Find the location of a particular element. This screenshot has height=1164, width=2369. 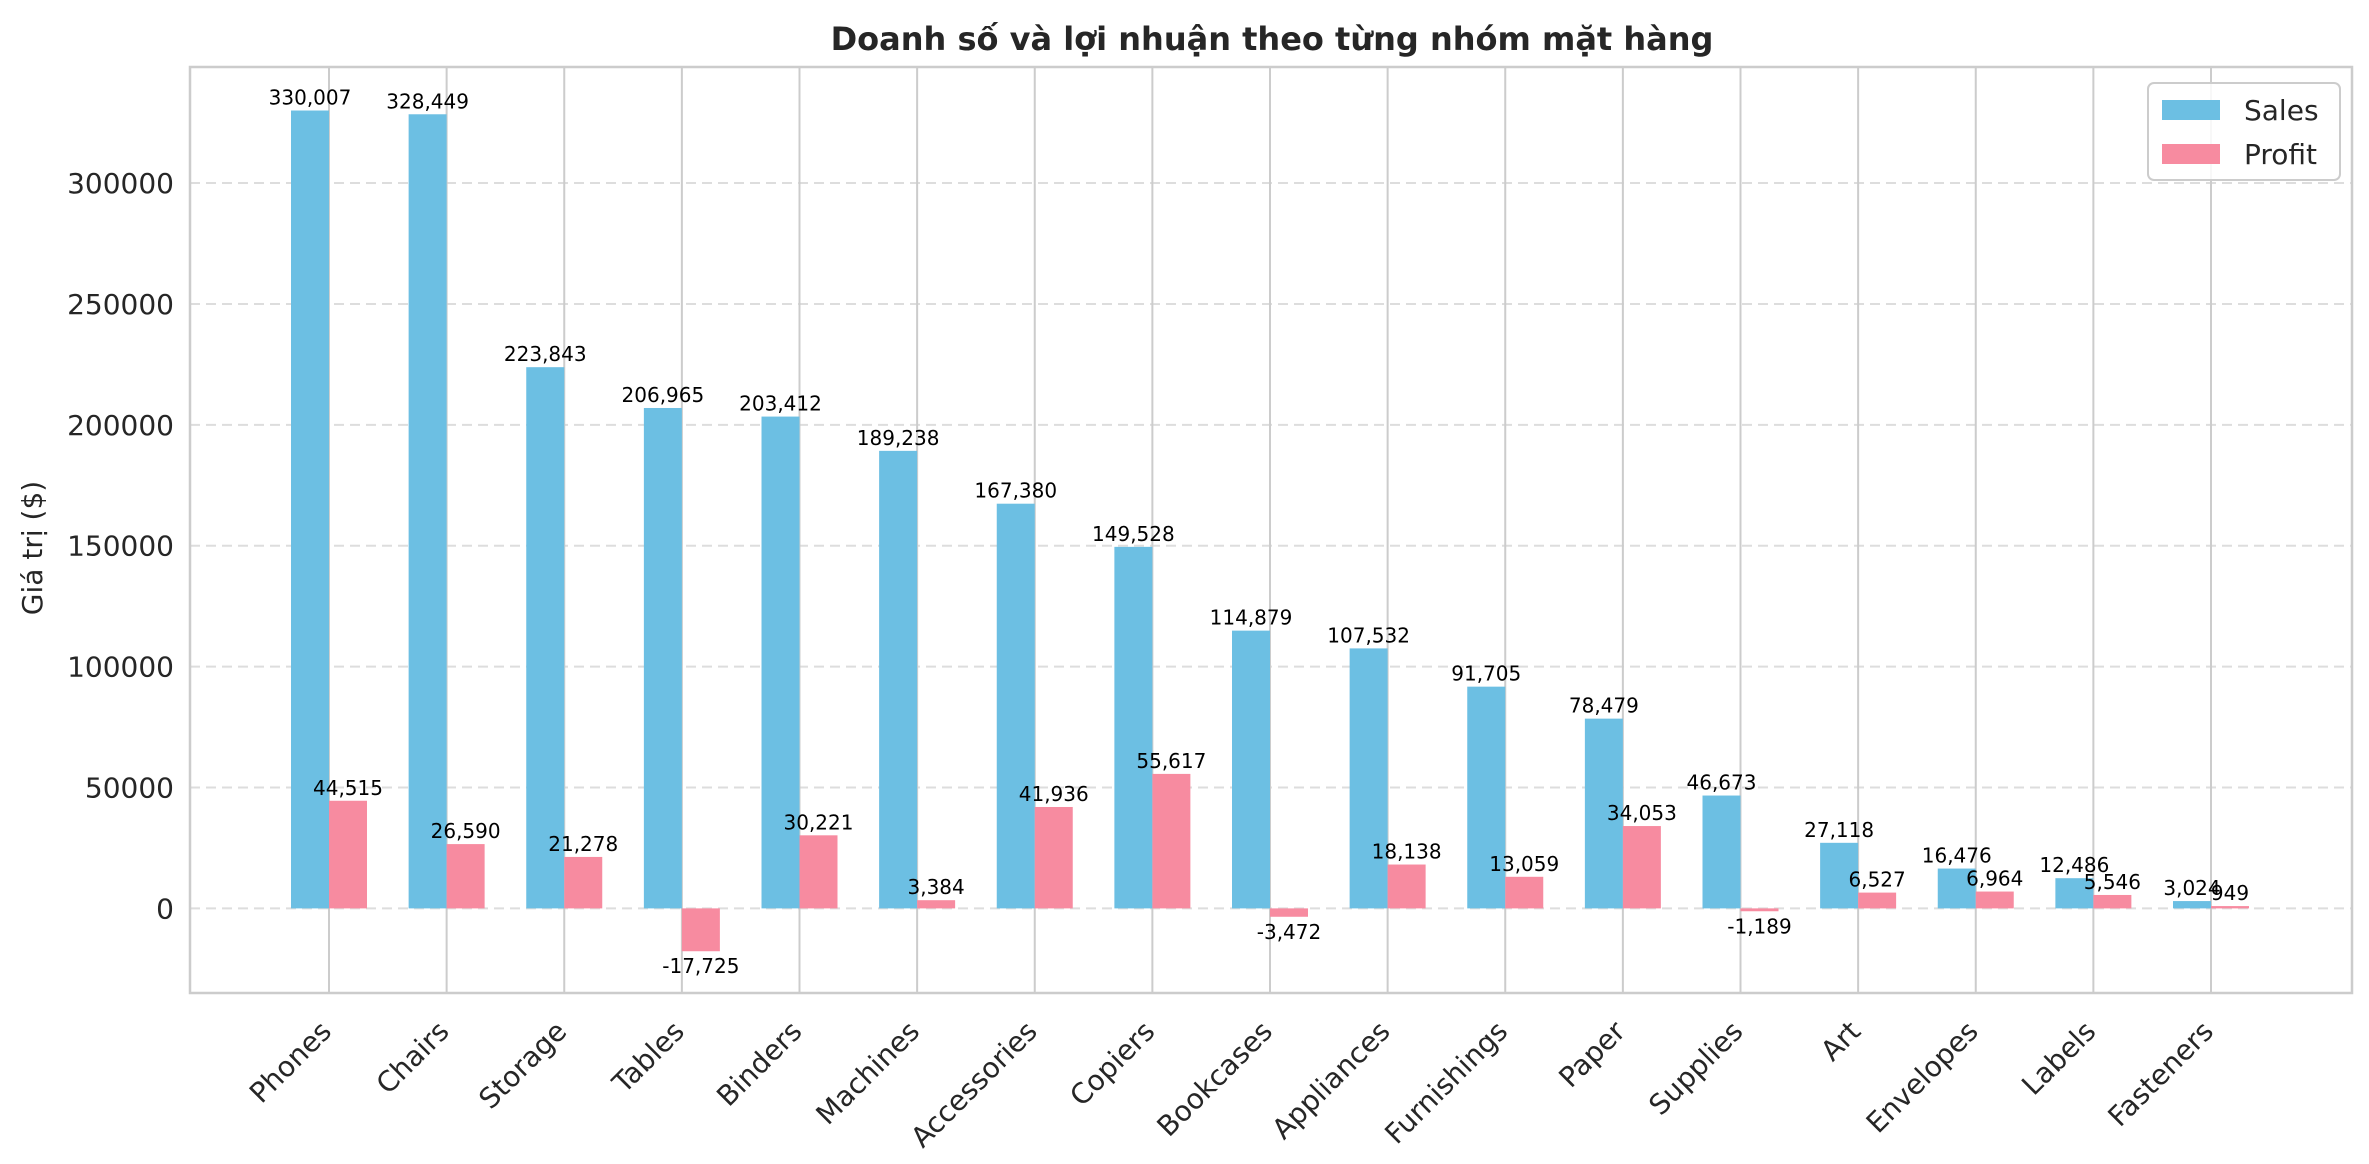

profit-value-label: 41,936 is located at coordinates (1054, 794).